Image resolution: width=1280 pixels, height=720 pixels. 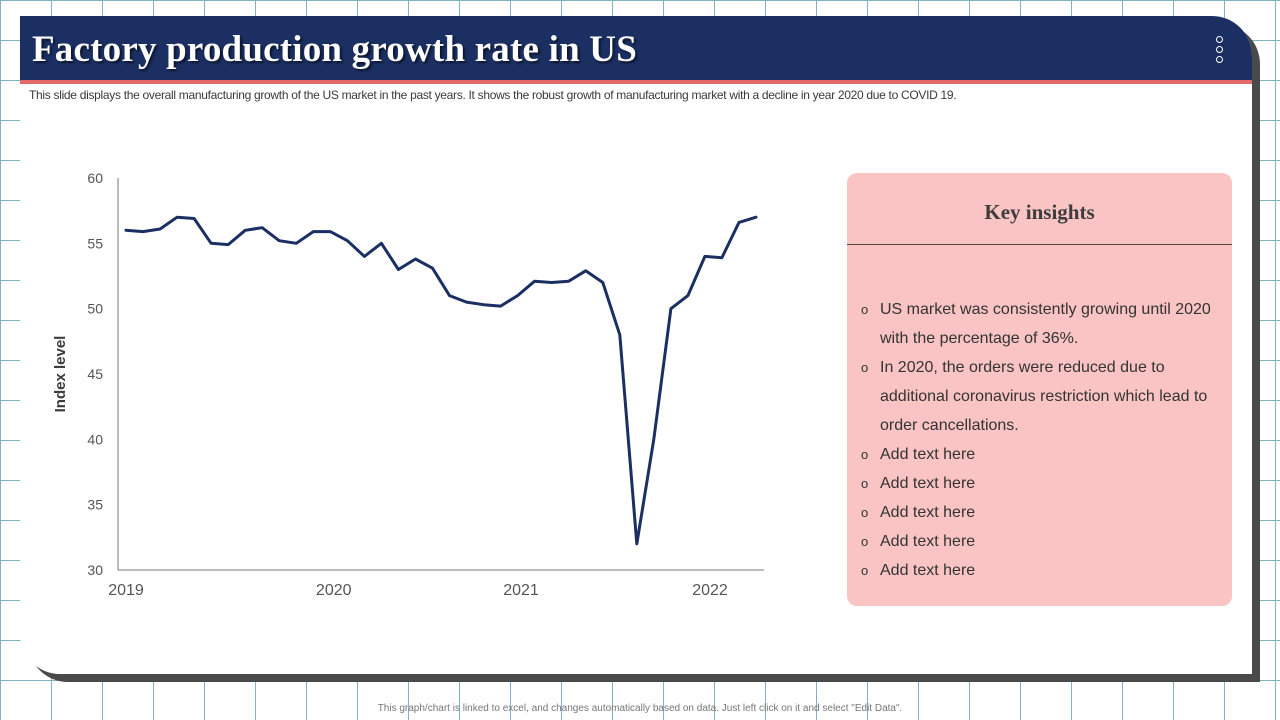 I want to click on x-tick-label: 2021, so click(x=521, y=590).